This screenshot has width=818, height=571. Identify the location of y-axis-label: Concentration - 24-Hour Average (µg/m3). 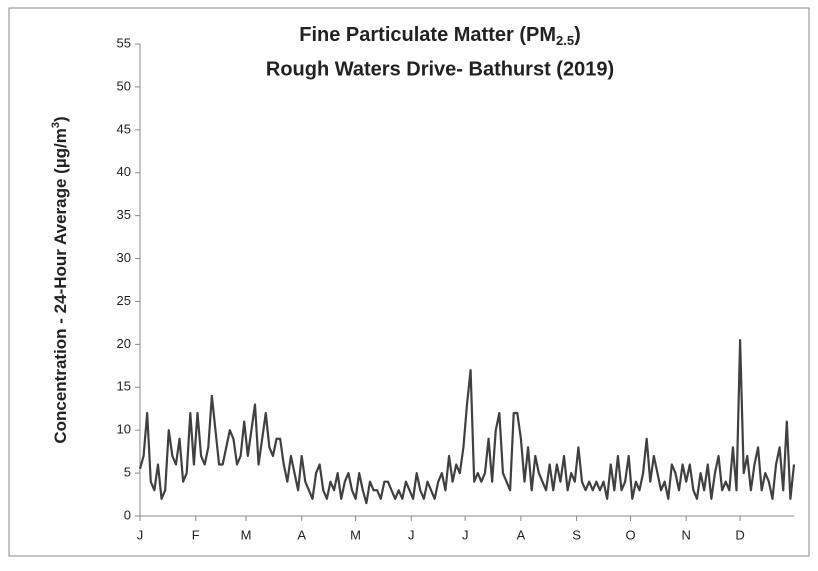
(60, 279).